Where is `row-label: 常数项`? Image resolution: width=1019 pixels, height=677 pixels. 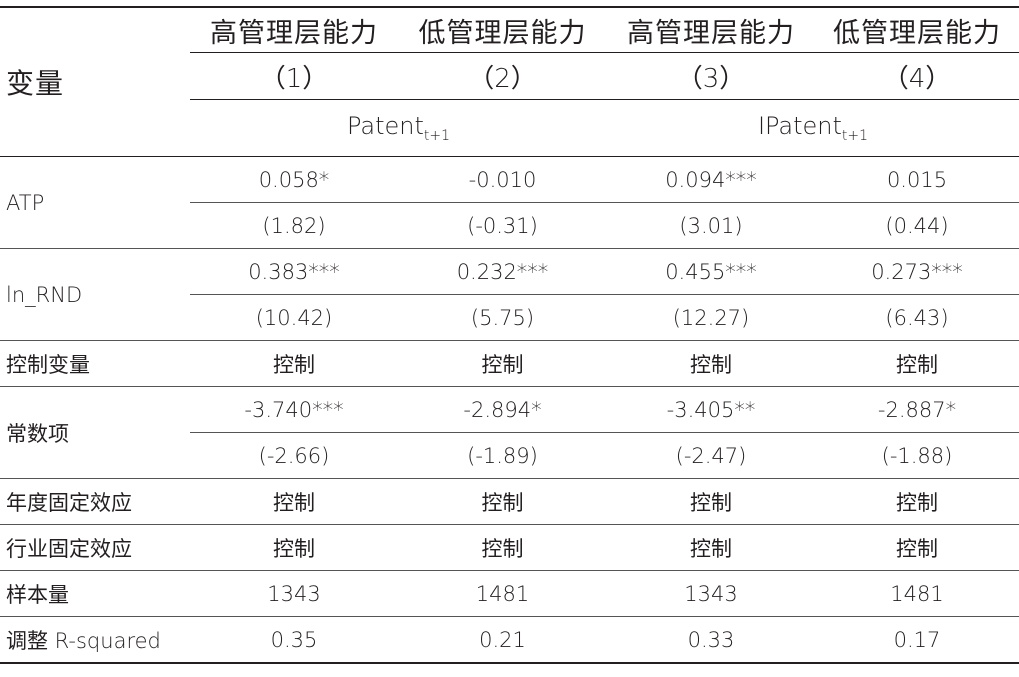
row-label: 常数项 is located at coordinates (95, 432).